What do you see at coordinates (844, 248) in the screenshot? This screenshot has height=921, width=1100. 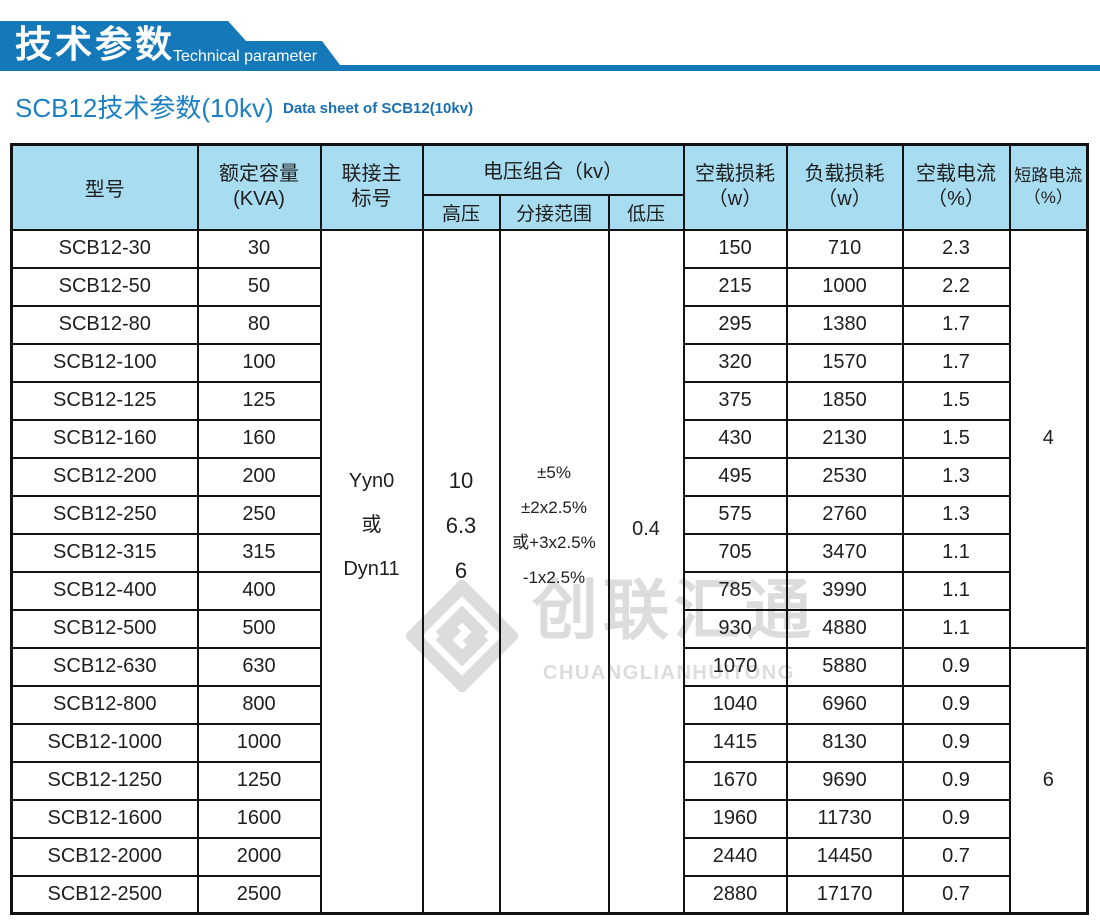 I see `load-loss-cell: 710` at bounding box center [844, 248].